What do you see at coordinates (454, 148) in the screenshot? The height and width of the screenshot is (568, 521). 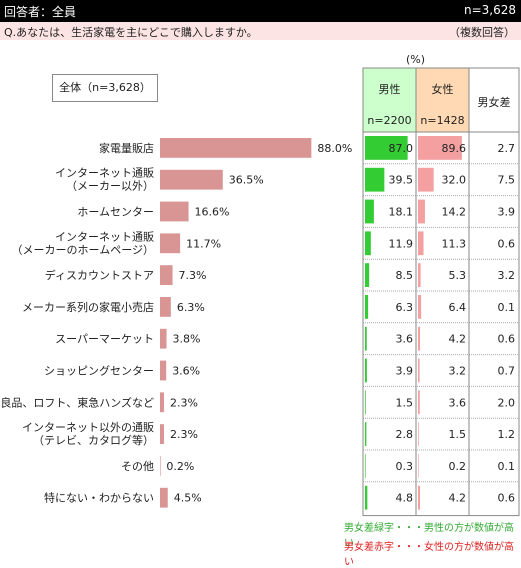 I see `female-value-label: 89.6` at bounding box center [454, 148].